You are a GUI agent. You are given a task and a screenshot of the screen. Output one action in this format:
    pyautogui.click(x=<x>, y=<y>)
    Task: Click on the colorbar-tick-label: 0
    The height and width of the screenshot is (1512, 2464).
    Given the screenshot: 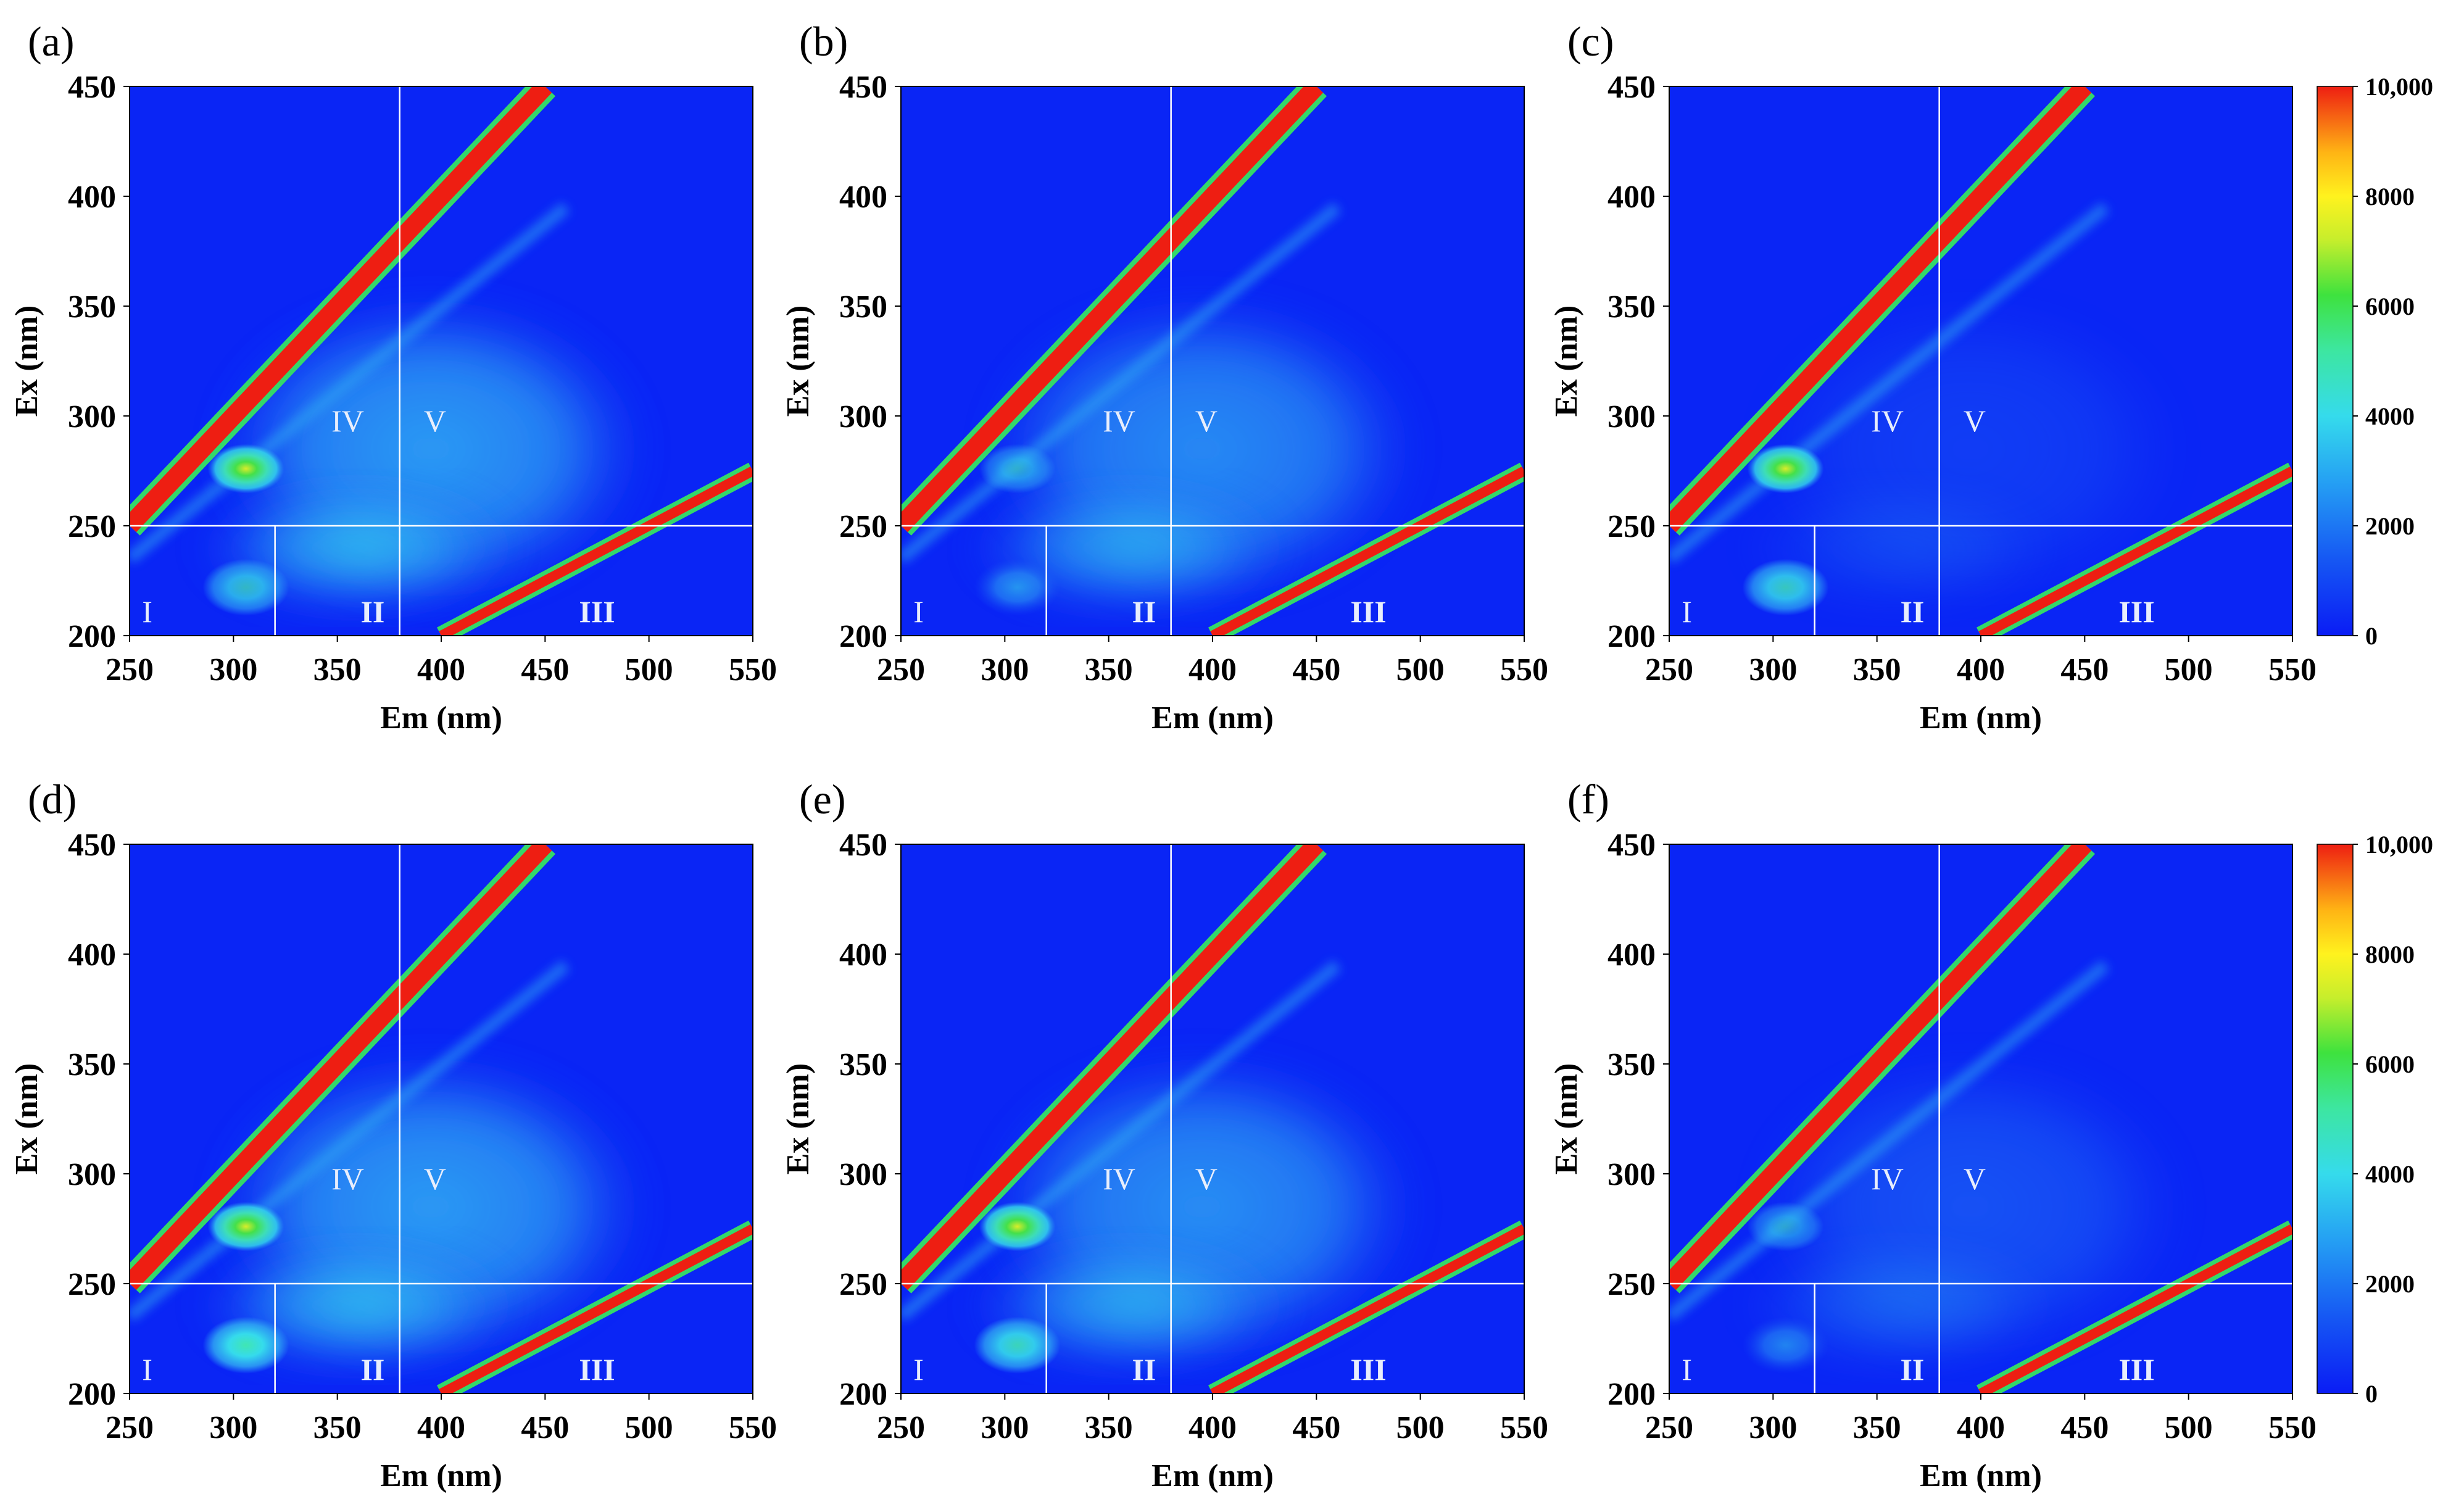 What is the action you would take?
    pyautogui.click(x=2371, y=1394)
    